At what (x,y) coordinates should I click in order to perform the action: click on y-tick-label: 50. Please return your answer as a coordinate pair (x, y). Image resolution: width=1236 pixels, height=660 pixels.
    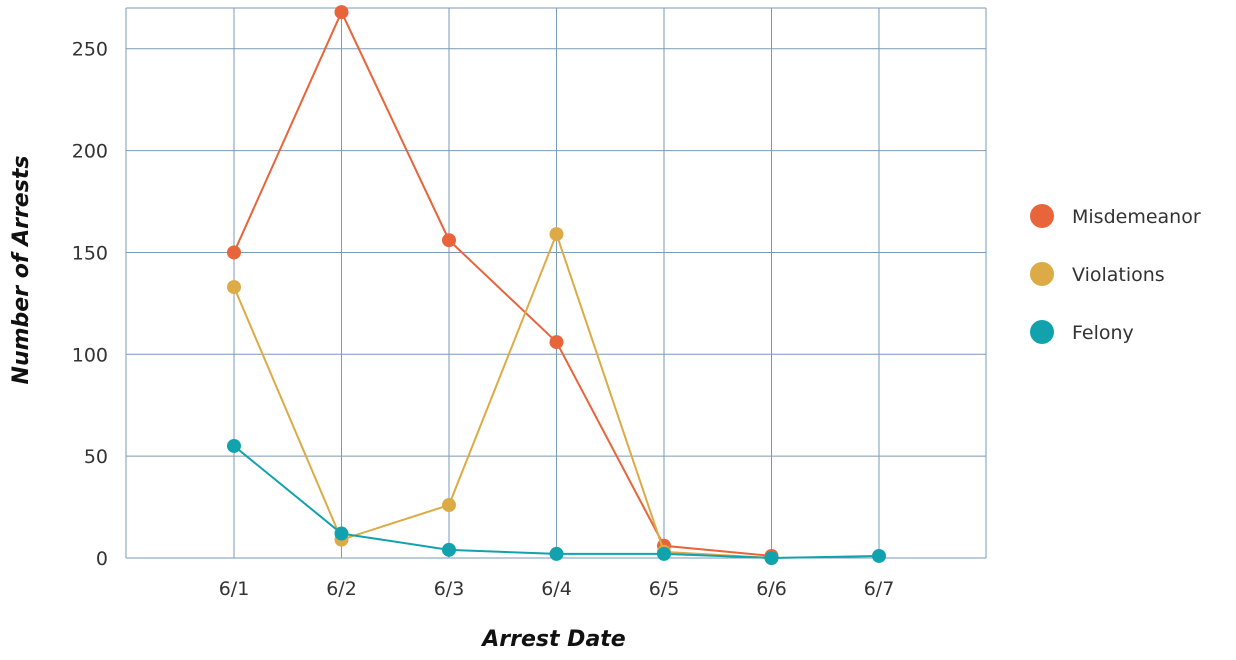
    Looking at the image, I should click on (96, 457).